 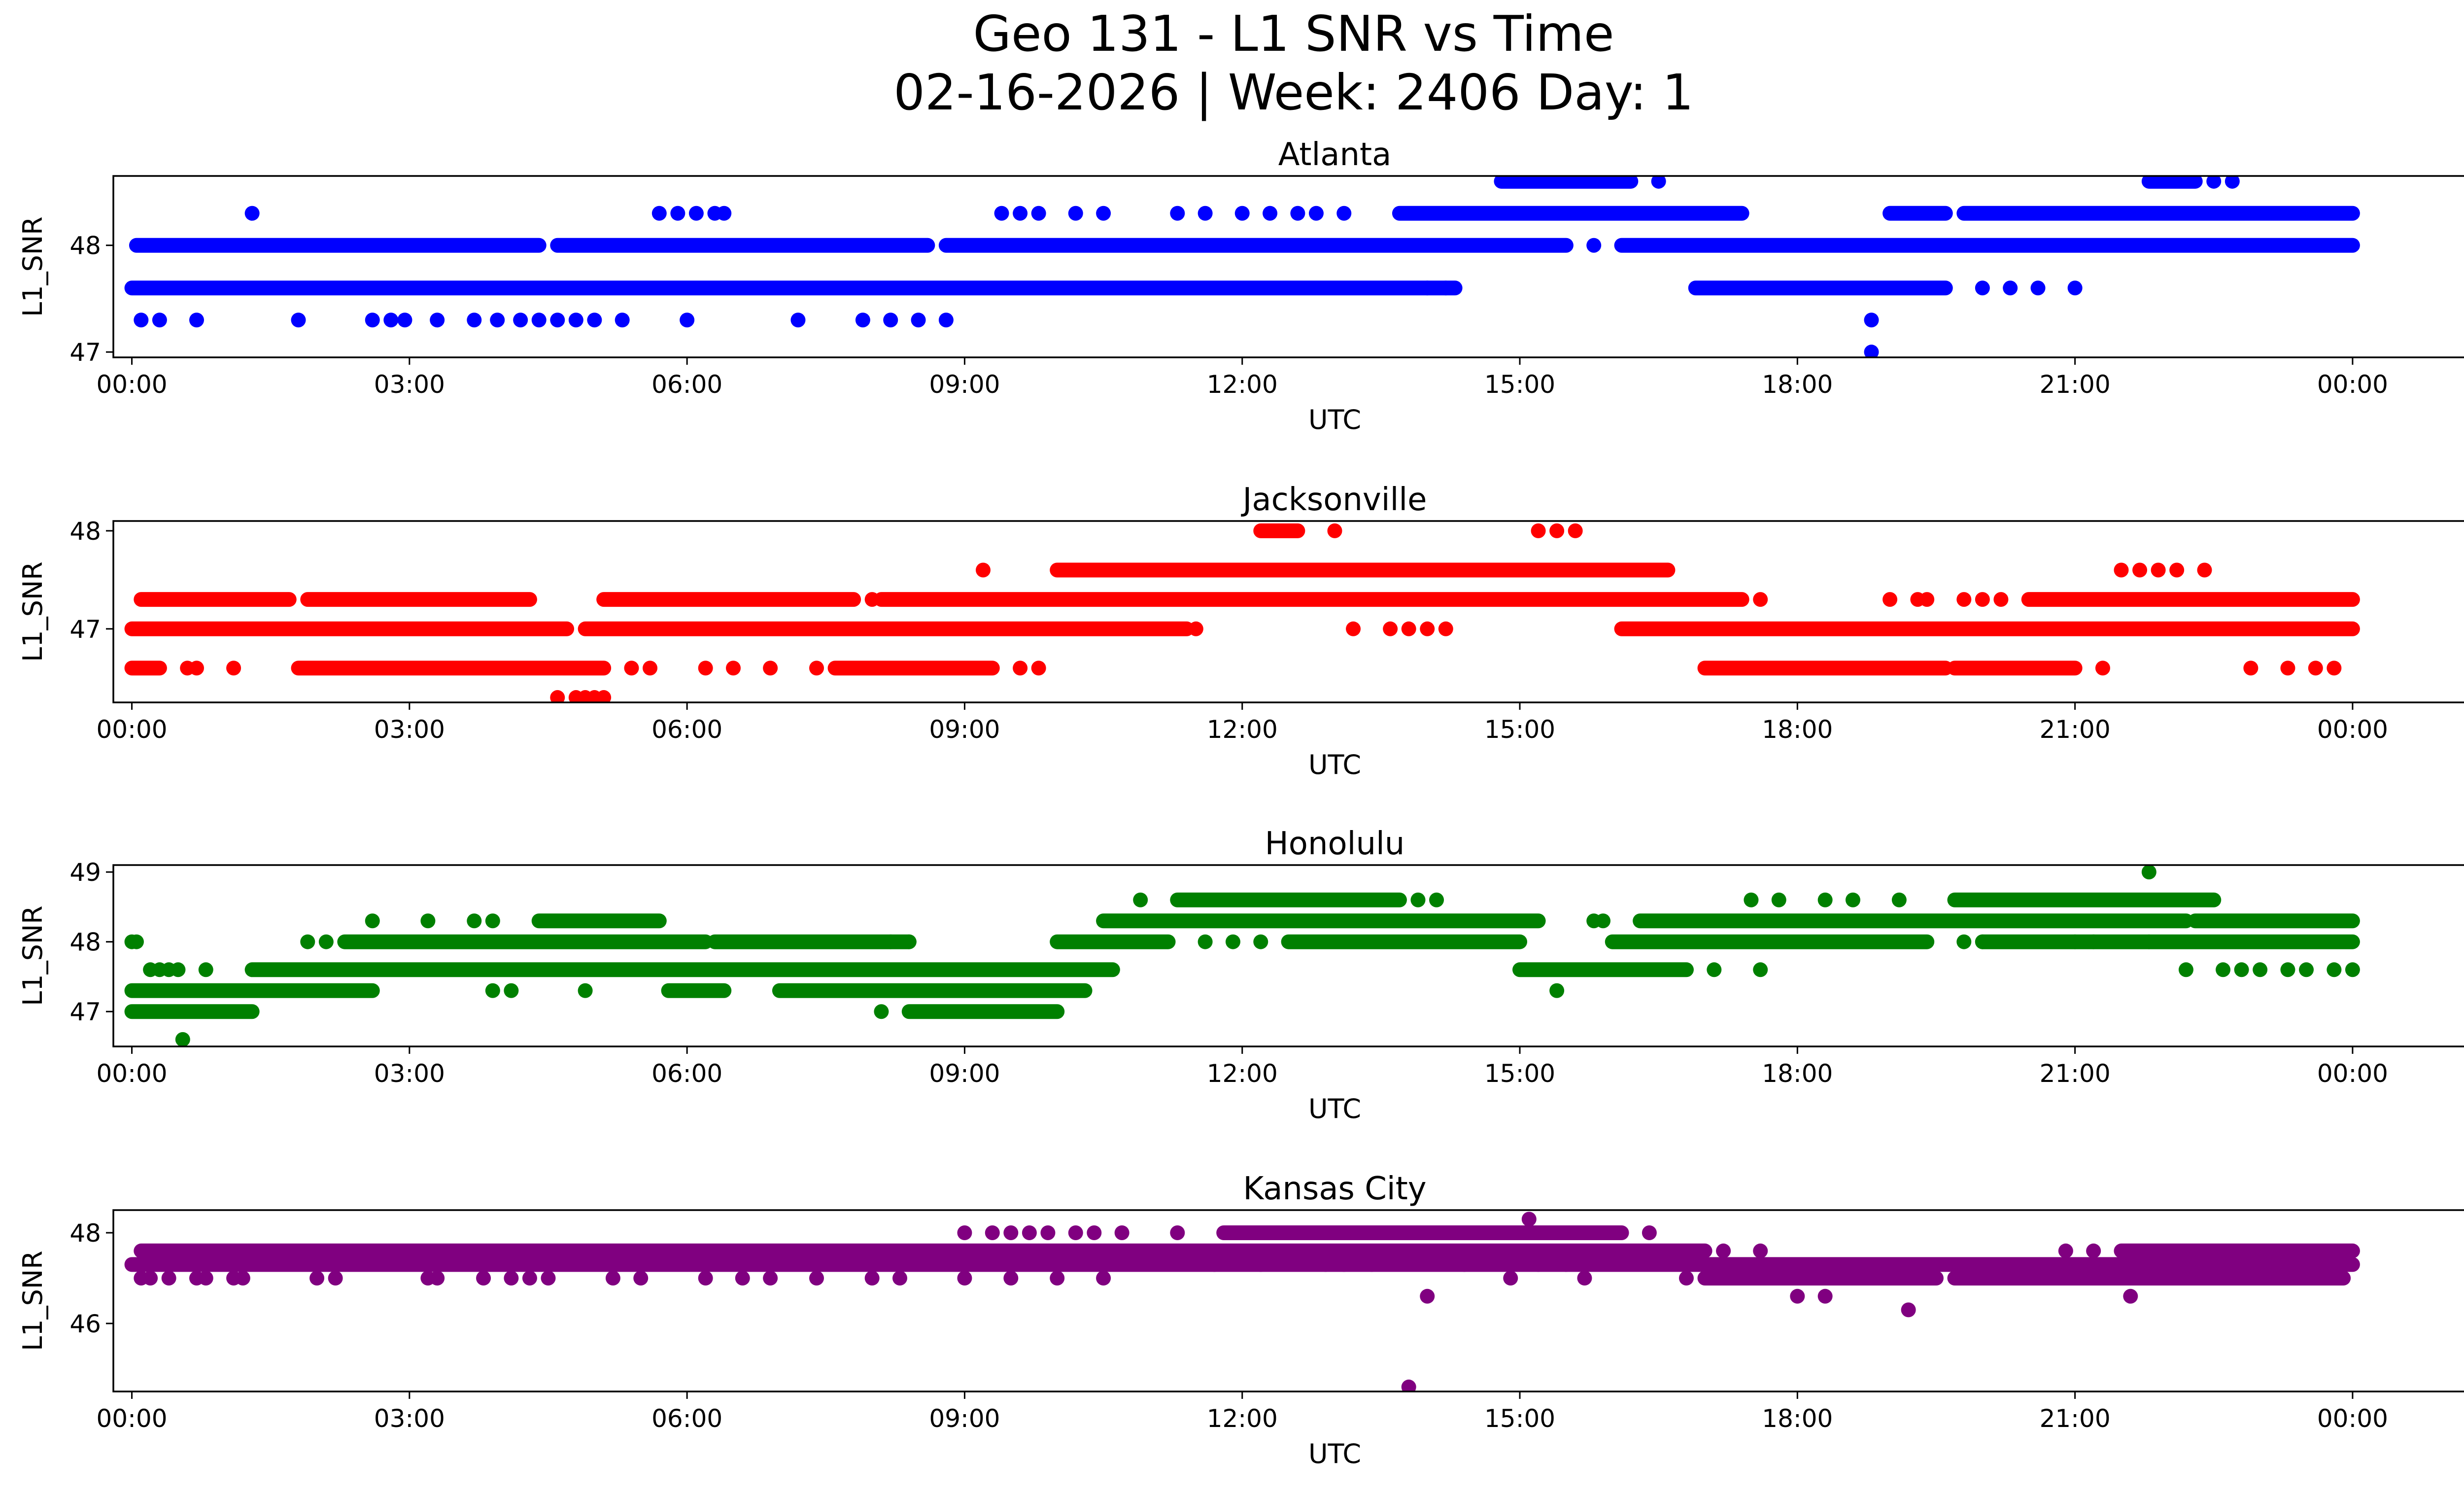 What do you see at coordinates (409, 729) in the screenshot?
I see `x-tick-label: 03:00` at bounding box center [409, 729].